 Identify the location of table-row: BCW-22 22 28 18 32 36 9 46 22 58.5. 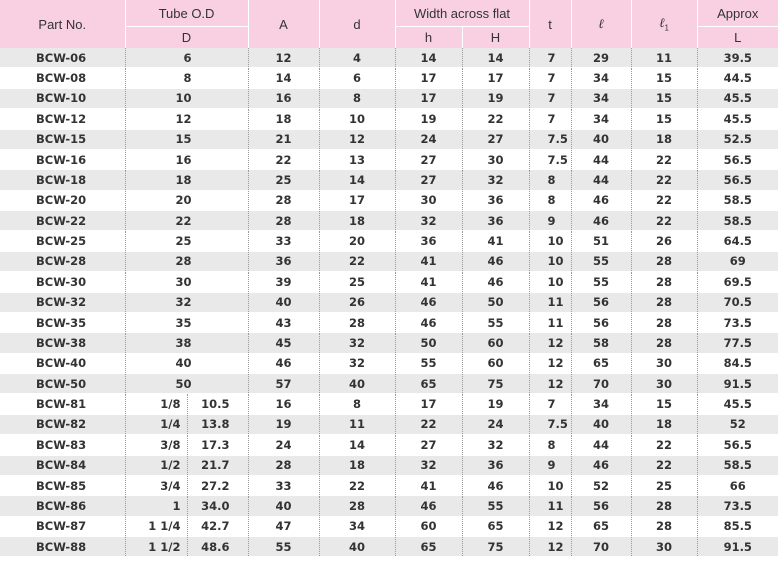
(389, 221).